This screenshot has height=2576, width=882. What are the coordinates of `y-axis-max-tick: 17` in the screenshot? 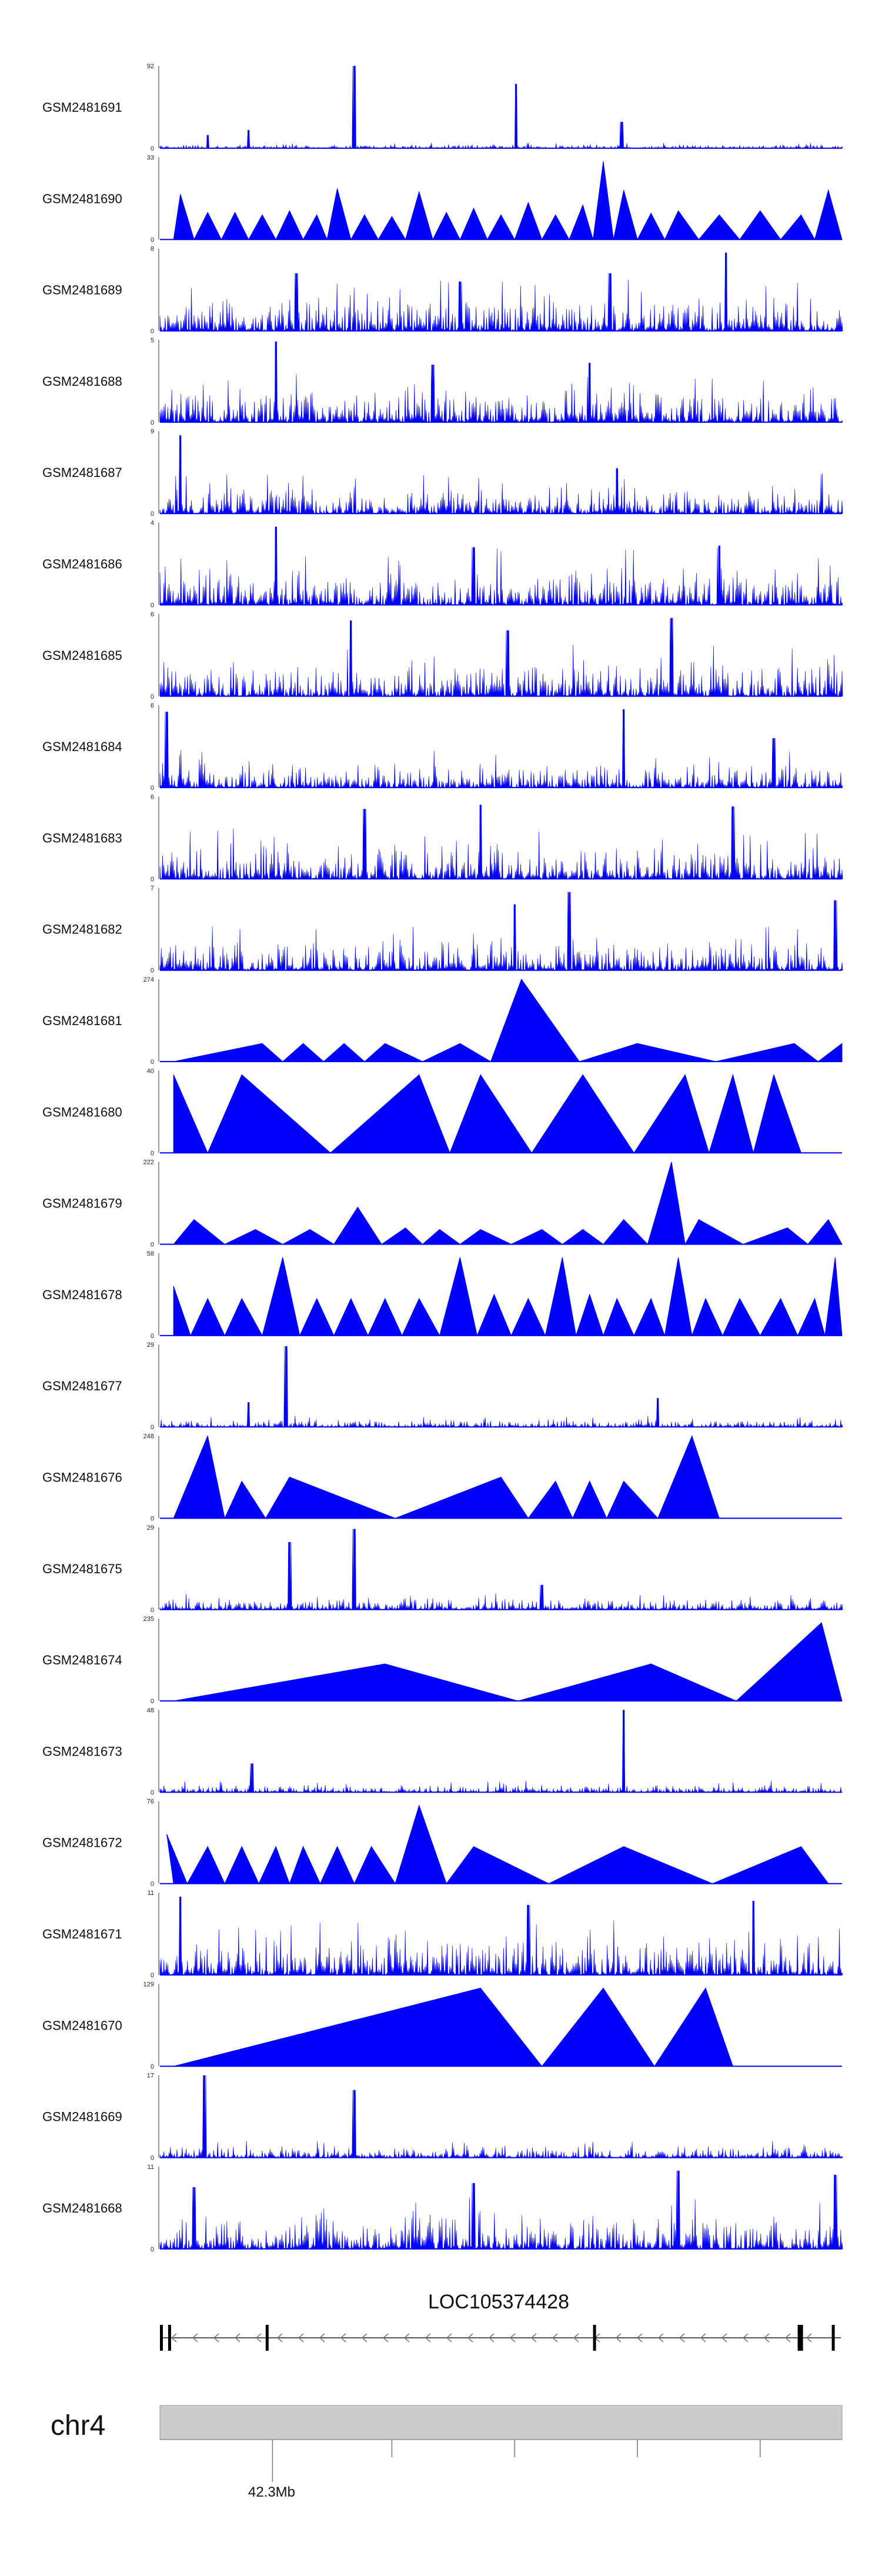 It's located at (150, 2076).